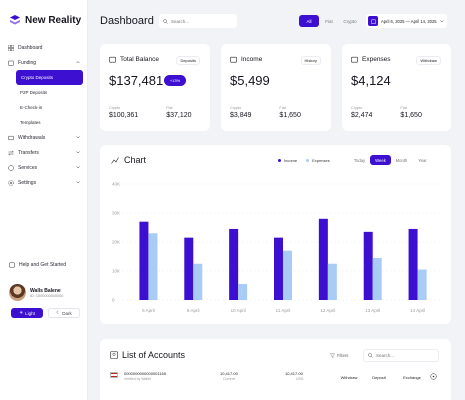 Image resolution: width=465 pixels, height=400 pixels. What do you see at coordinates (15, 20) in the screenshot?
I see `logo-icon` at bounding box center [15, 20].